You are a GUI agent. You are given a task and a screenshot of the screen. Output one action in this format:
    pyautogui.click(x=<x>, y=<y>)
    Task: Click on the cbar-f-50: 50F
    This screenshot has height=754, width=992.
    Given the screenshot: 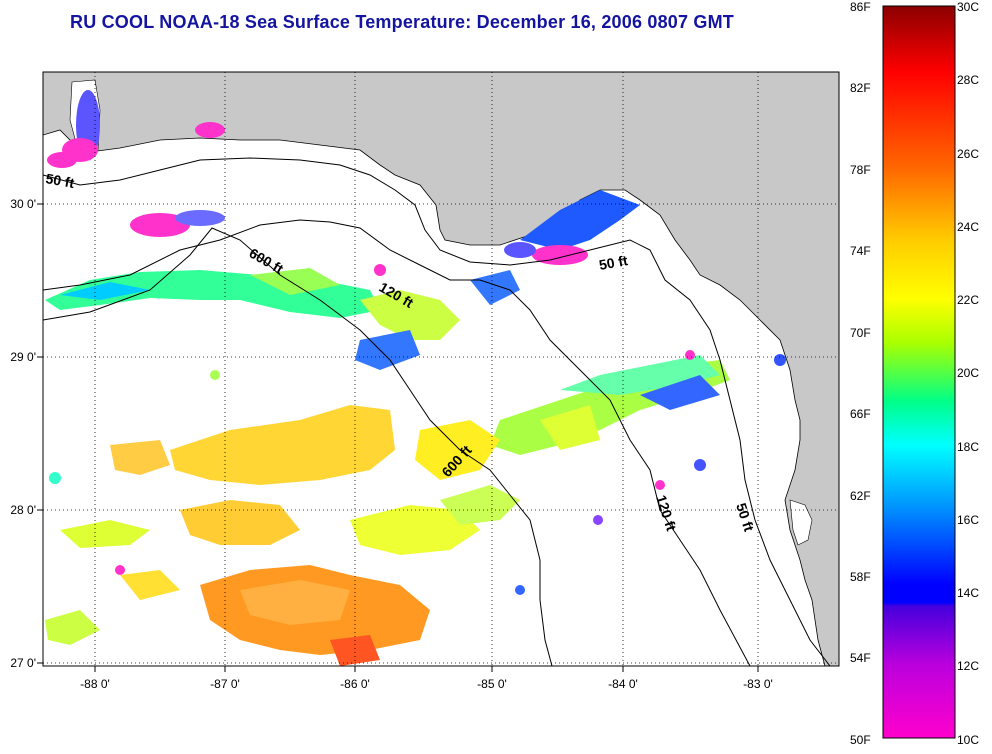 What is the action you would take?
    pyautogui.click(x=860, y=740)
    